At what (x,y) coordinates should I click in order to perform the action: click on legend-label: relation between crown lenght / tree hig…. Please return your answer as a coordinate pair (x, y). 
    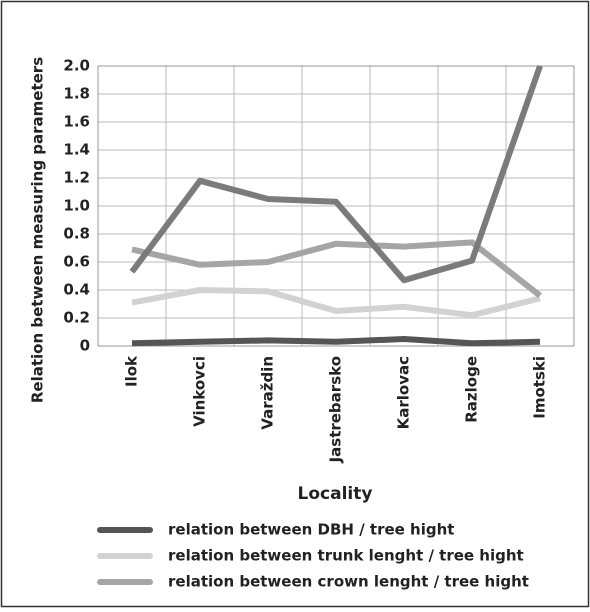
    Looking at the image, I should click on (348, 582).